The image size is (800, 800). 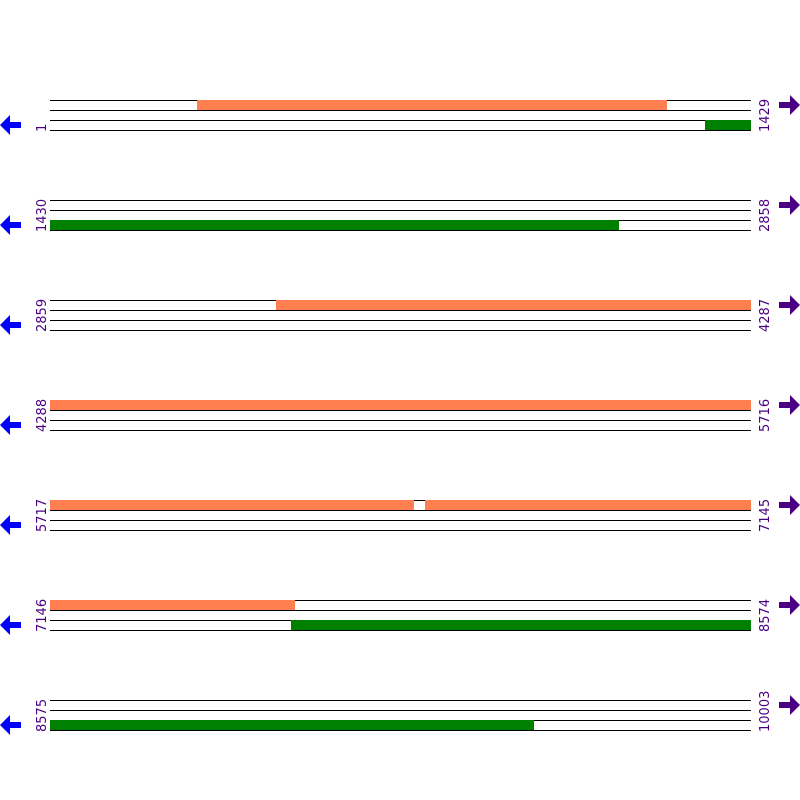 I want to click on sequence-row: 8575 10003, so click(x=400, y=715).